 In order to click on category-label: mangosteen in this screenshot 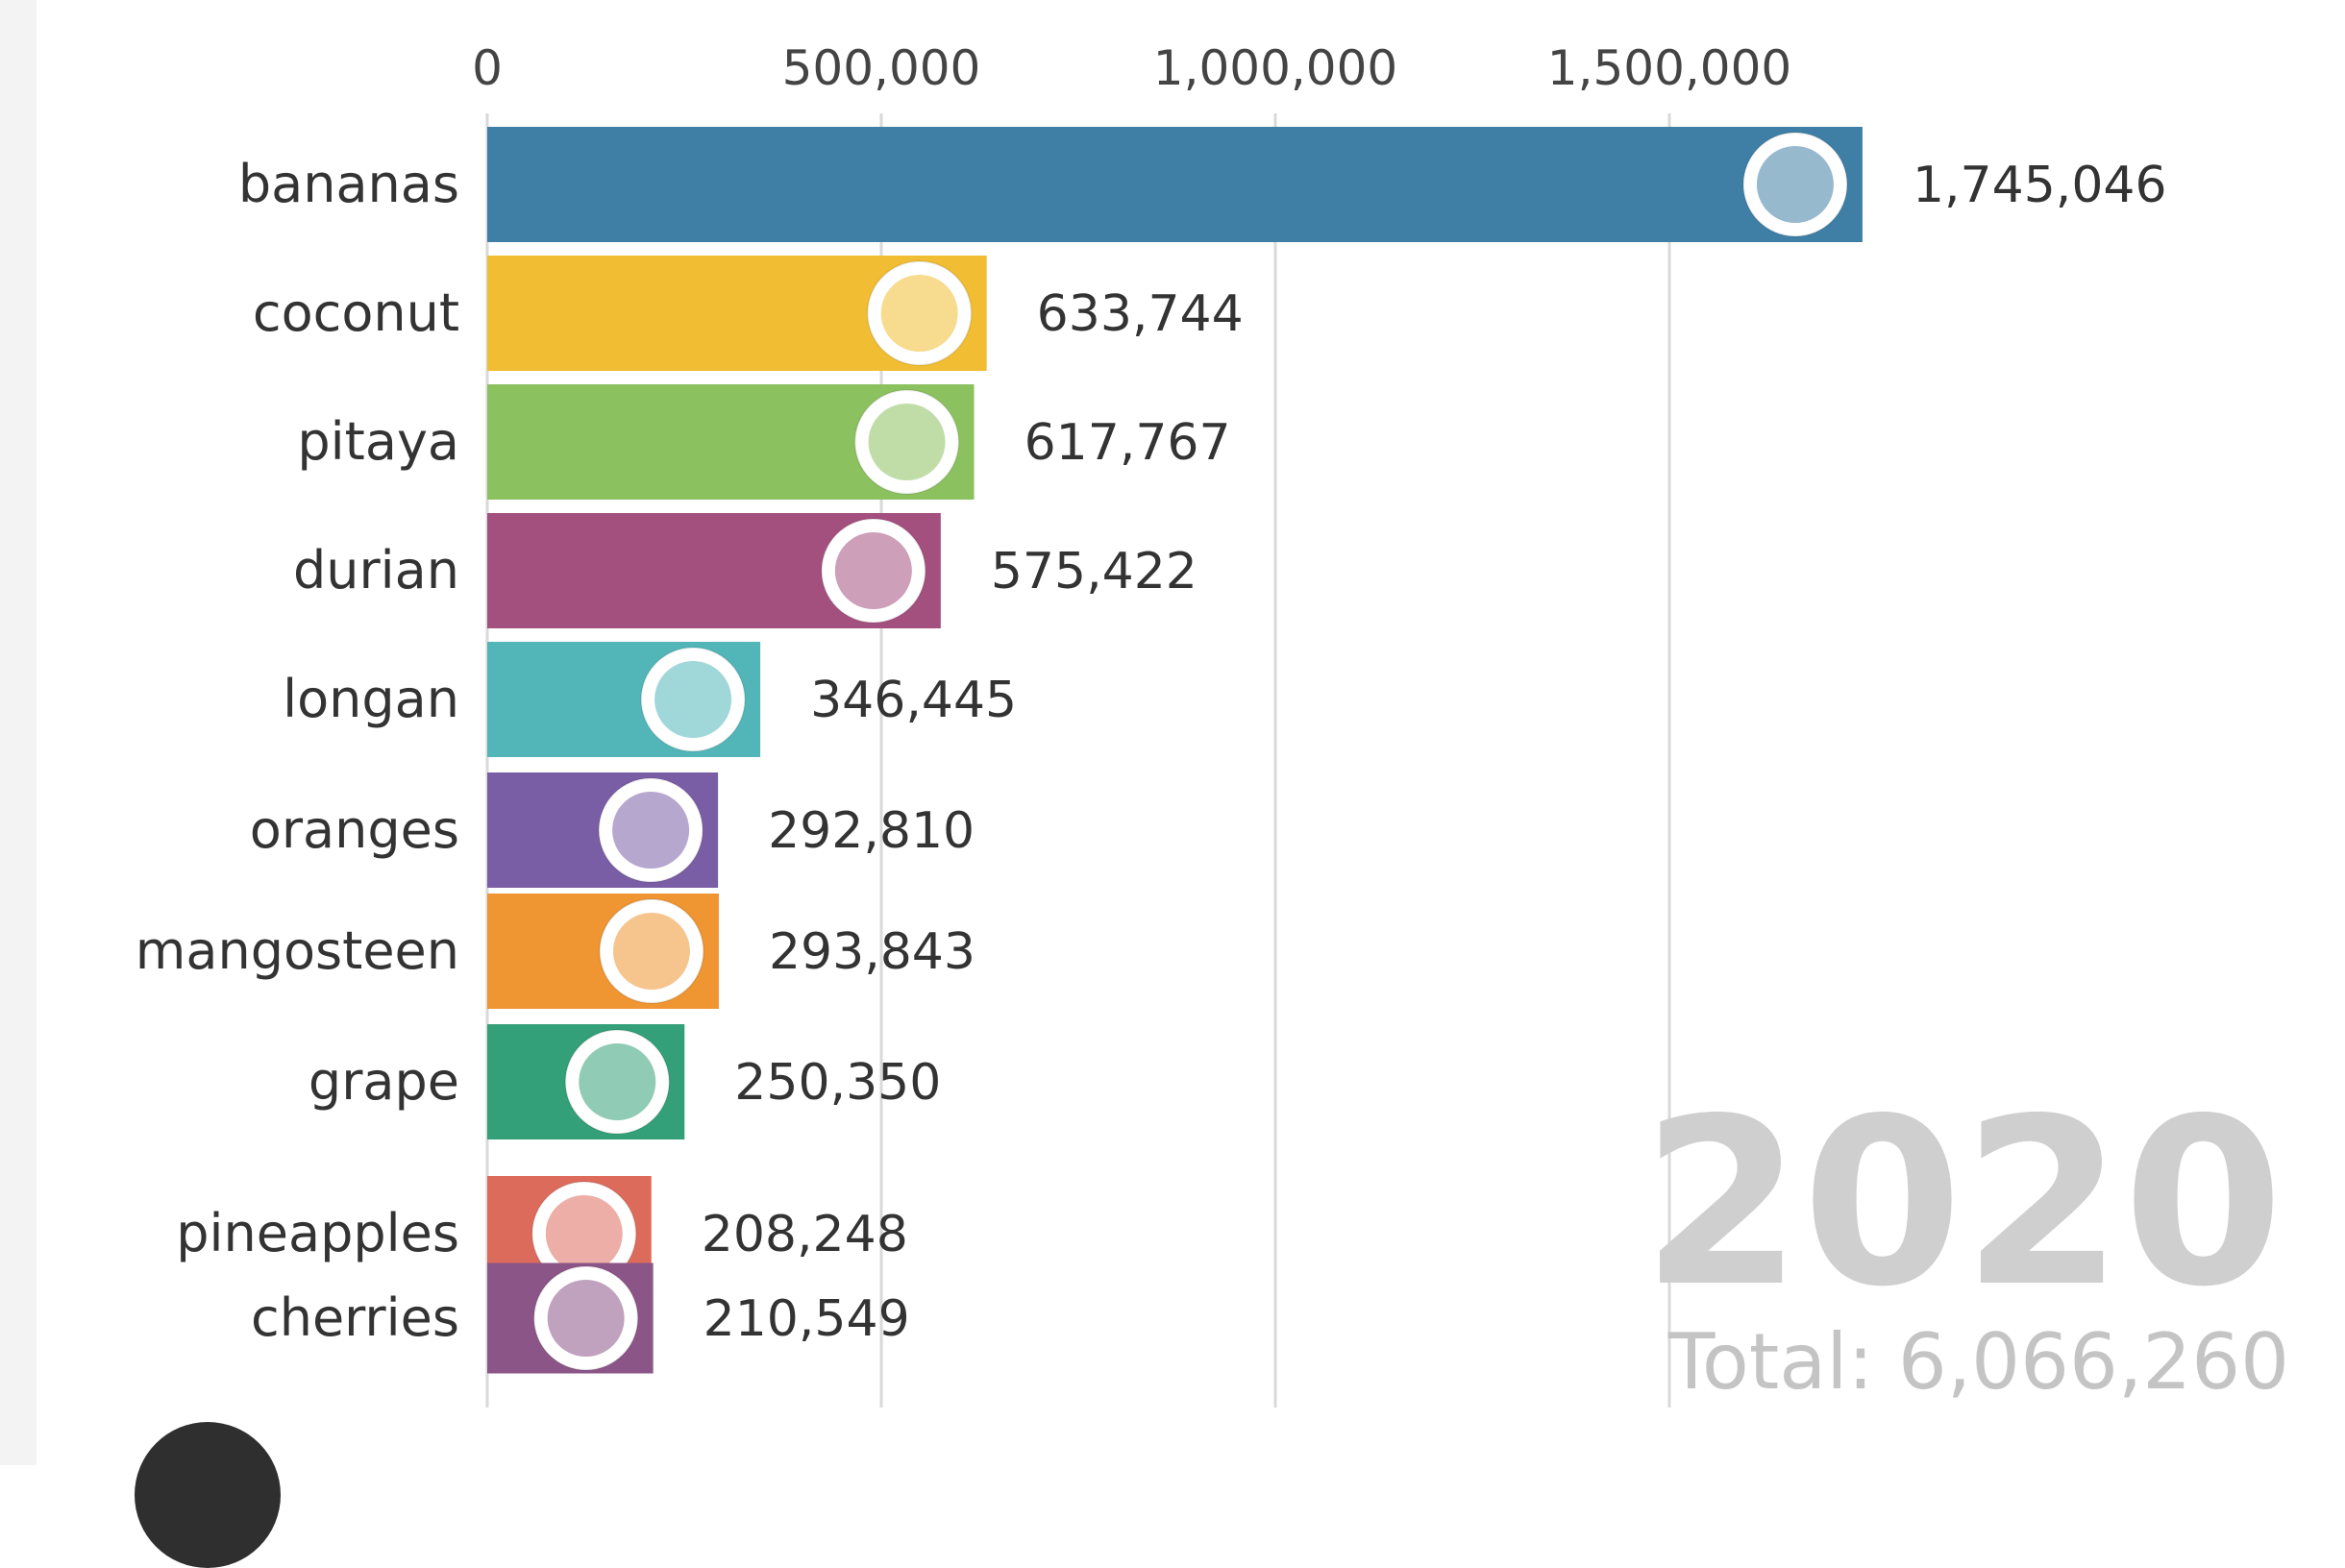, I will do `click(297, 951)`.